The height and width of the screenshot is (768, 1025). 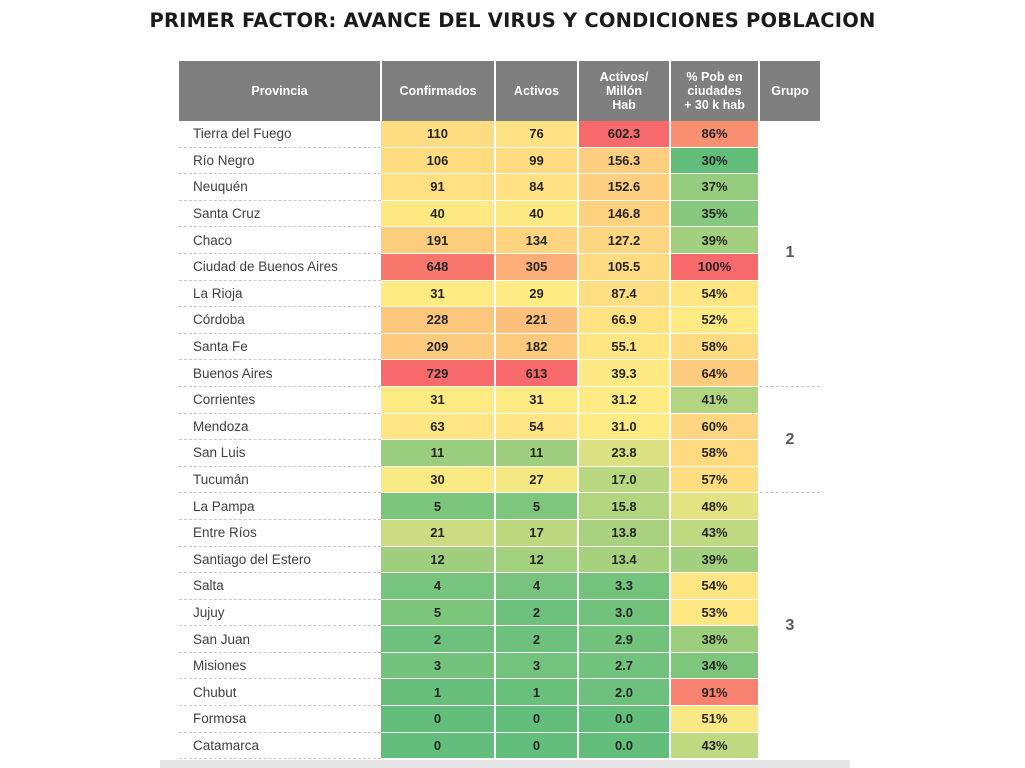 I want to click on header-pob-ciudades: % Pob en ciudades + 30 k hab, so click(x=715, y=91).